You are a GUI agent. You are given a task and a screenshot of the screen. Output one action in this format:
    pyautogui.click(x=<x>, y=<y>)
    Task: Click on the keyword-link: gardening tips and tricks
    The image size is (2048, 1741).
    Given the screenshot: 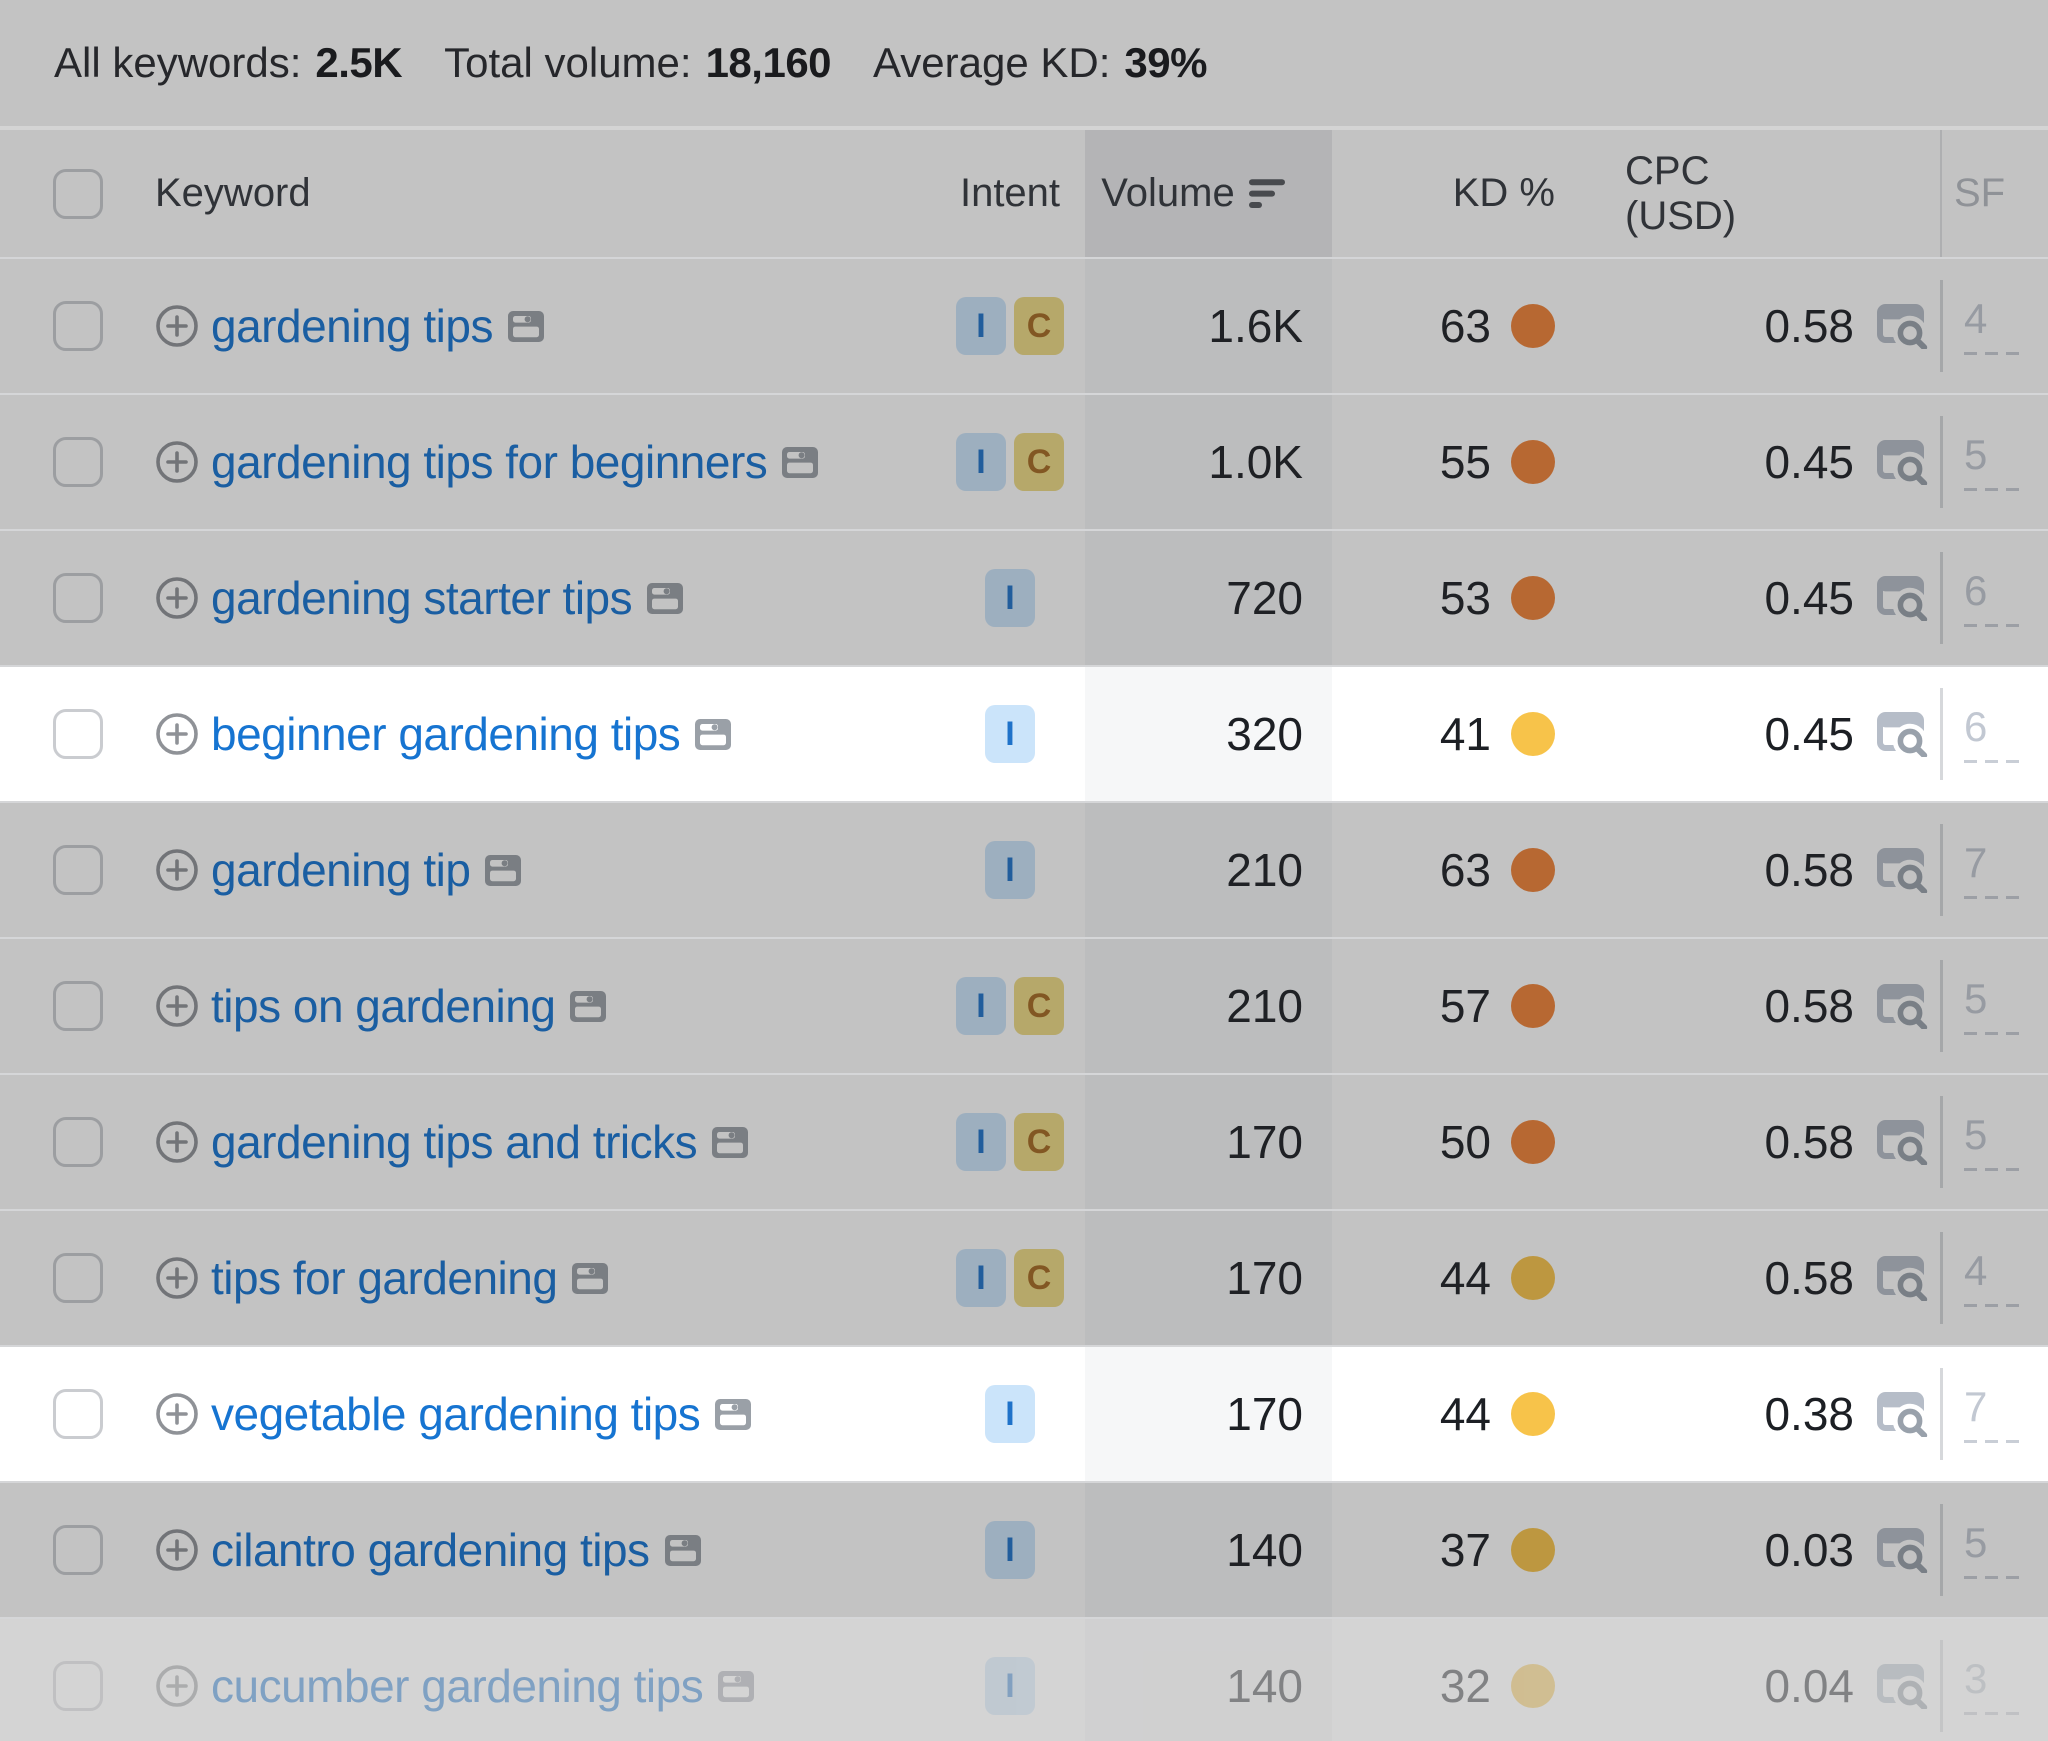 What is the action you would take?
    pyautogui.click(x=454, y=1142)
    